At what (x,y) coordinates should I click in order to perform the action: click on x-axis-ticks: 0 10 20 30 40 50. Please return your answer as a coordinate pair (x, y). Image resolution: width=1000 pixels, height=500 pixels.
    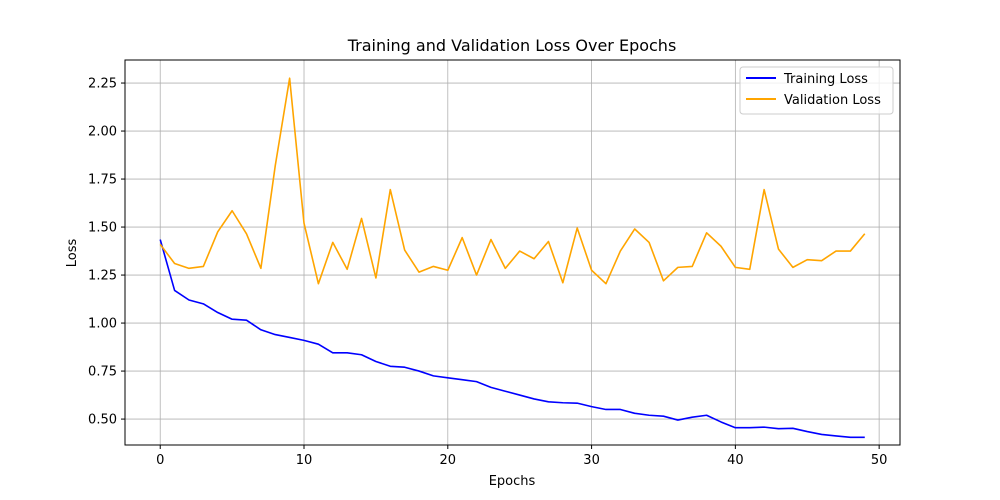
    Looking at the image, I should click on (521, 456).